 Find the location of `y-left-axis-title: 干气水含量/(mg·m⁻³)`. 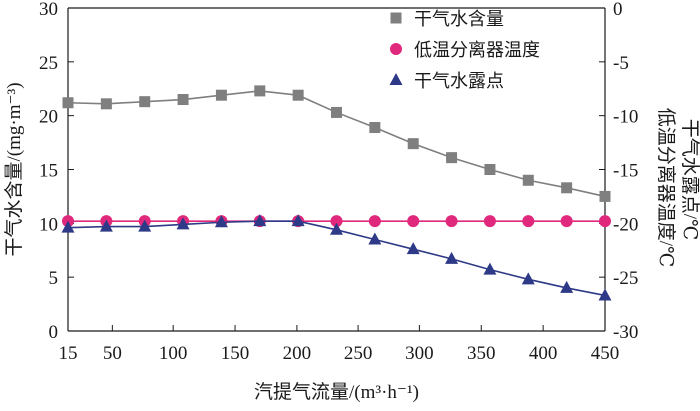

y-left-axis-title: 干气水含量/(mg·m⁻³) is located at coordinates (14, 169).